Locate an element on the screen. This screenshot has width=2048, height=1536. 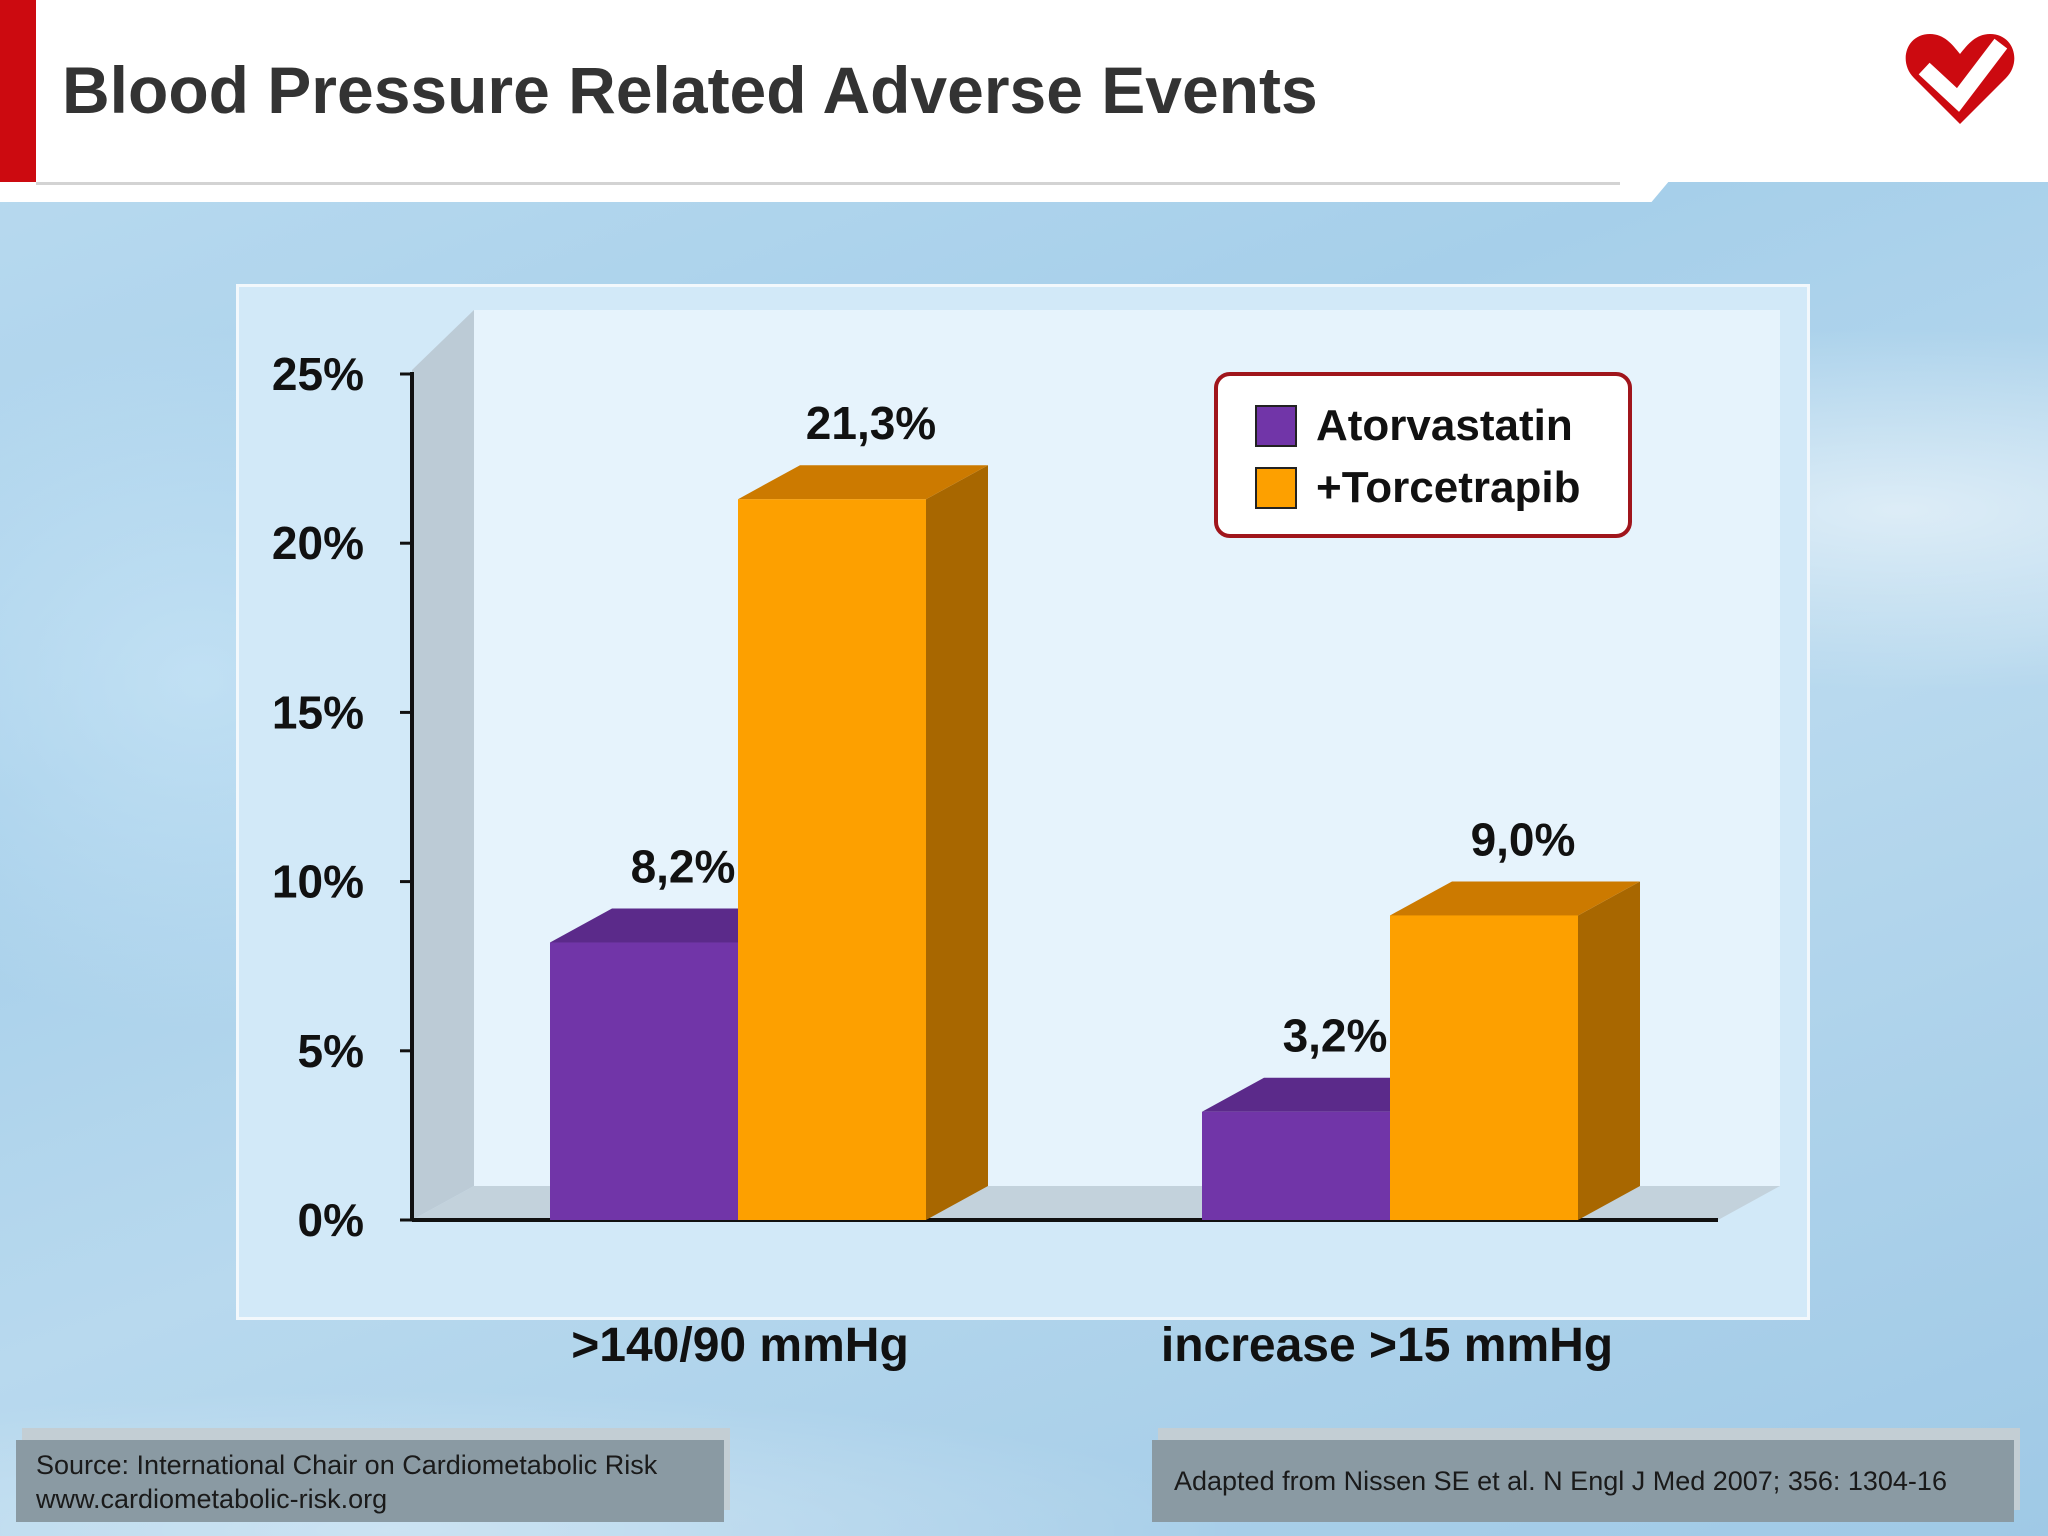
data-label: 8,2% is located at coordinates (683, 867).